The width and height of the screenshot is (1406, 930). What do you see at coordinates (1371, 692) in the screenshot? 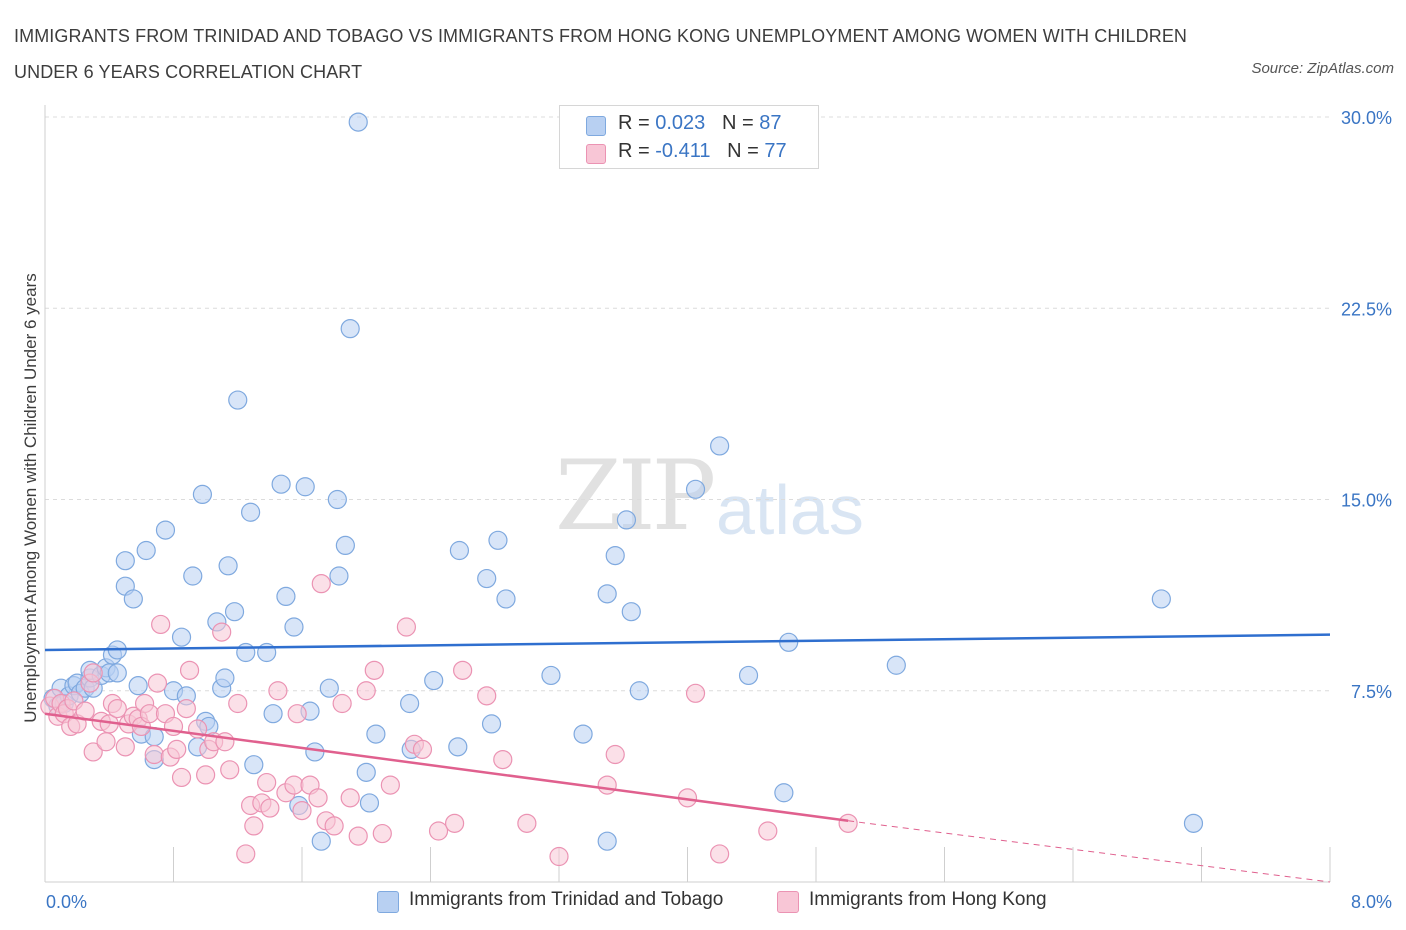
I see `y-tick-label: 7.5%` at bounding box center [1371, 692].